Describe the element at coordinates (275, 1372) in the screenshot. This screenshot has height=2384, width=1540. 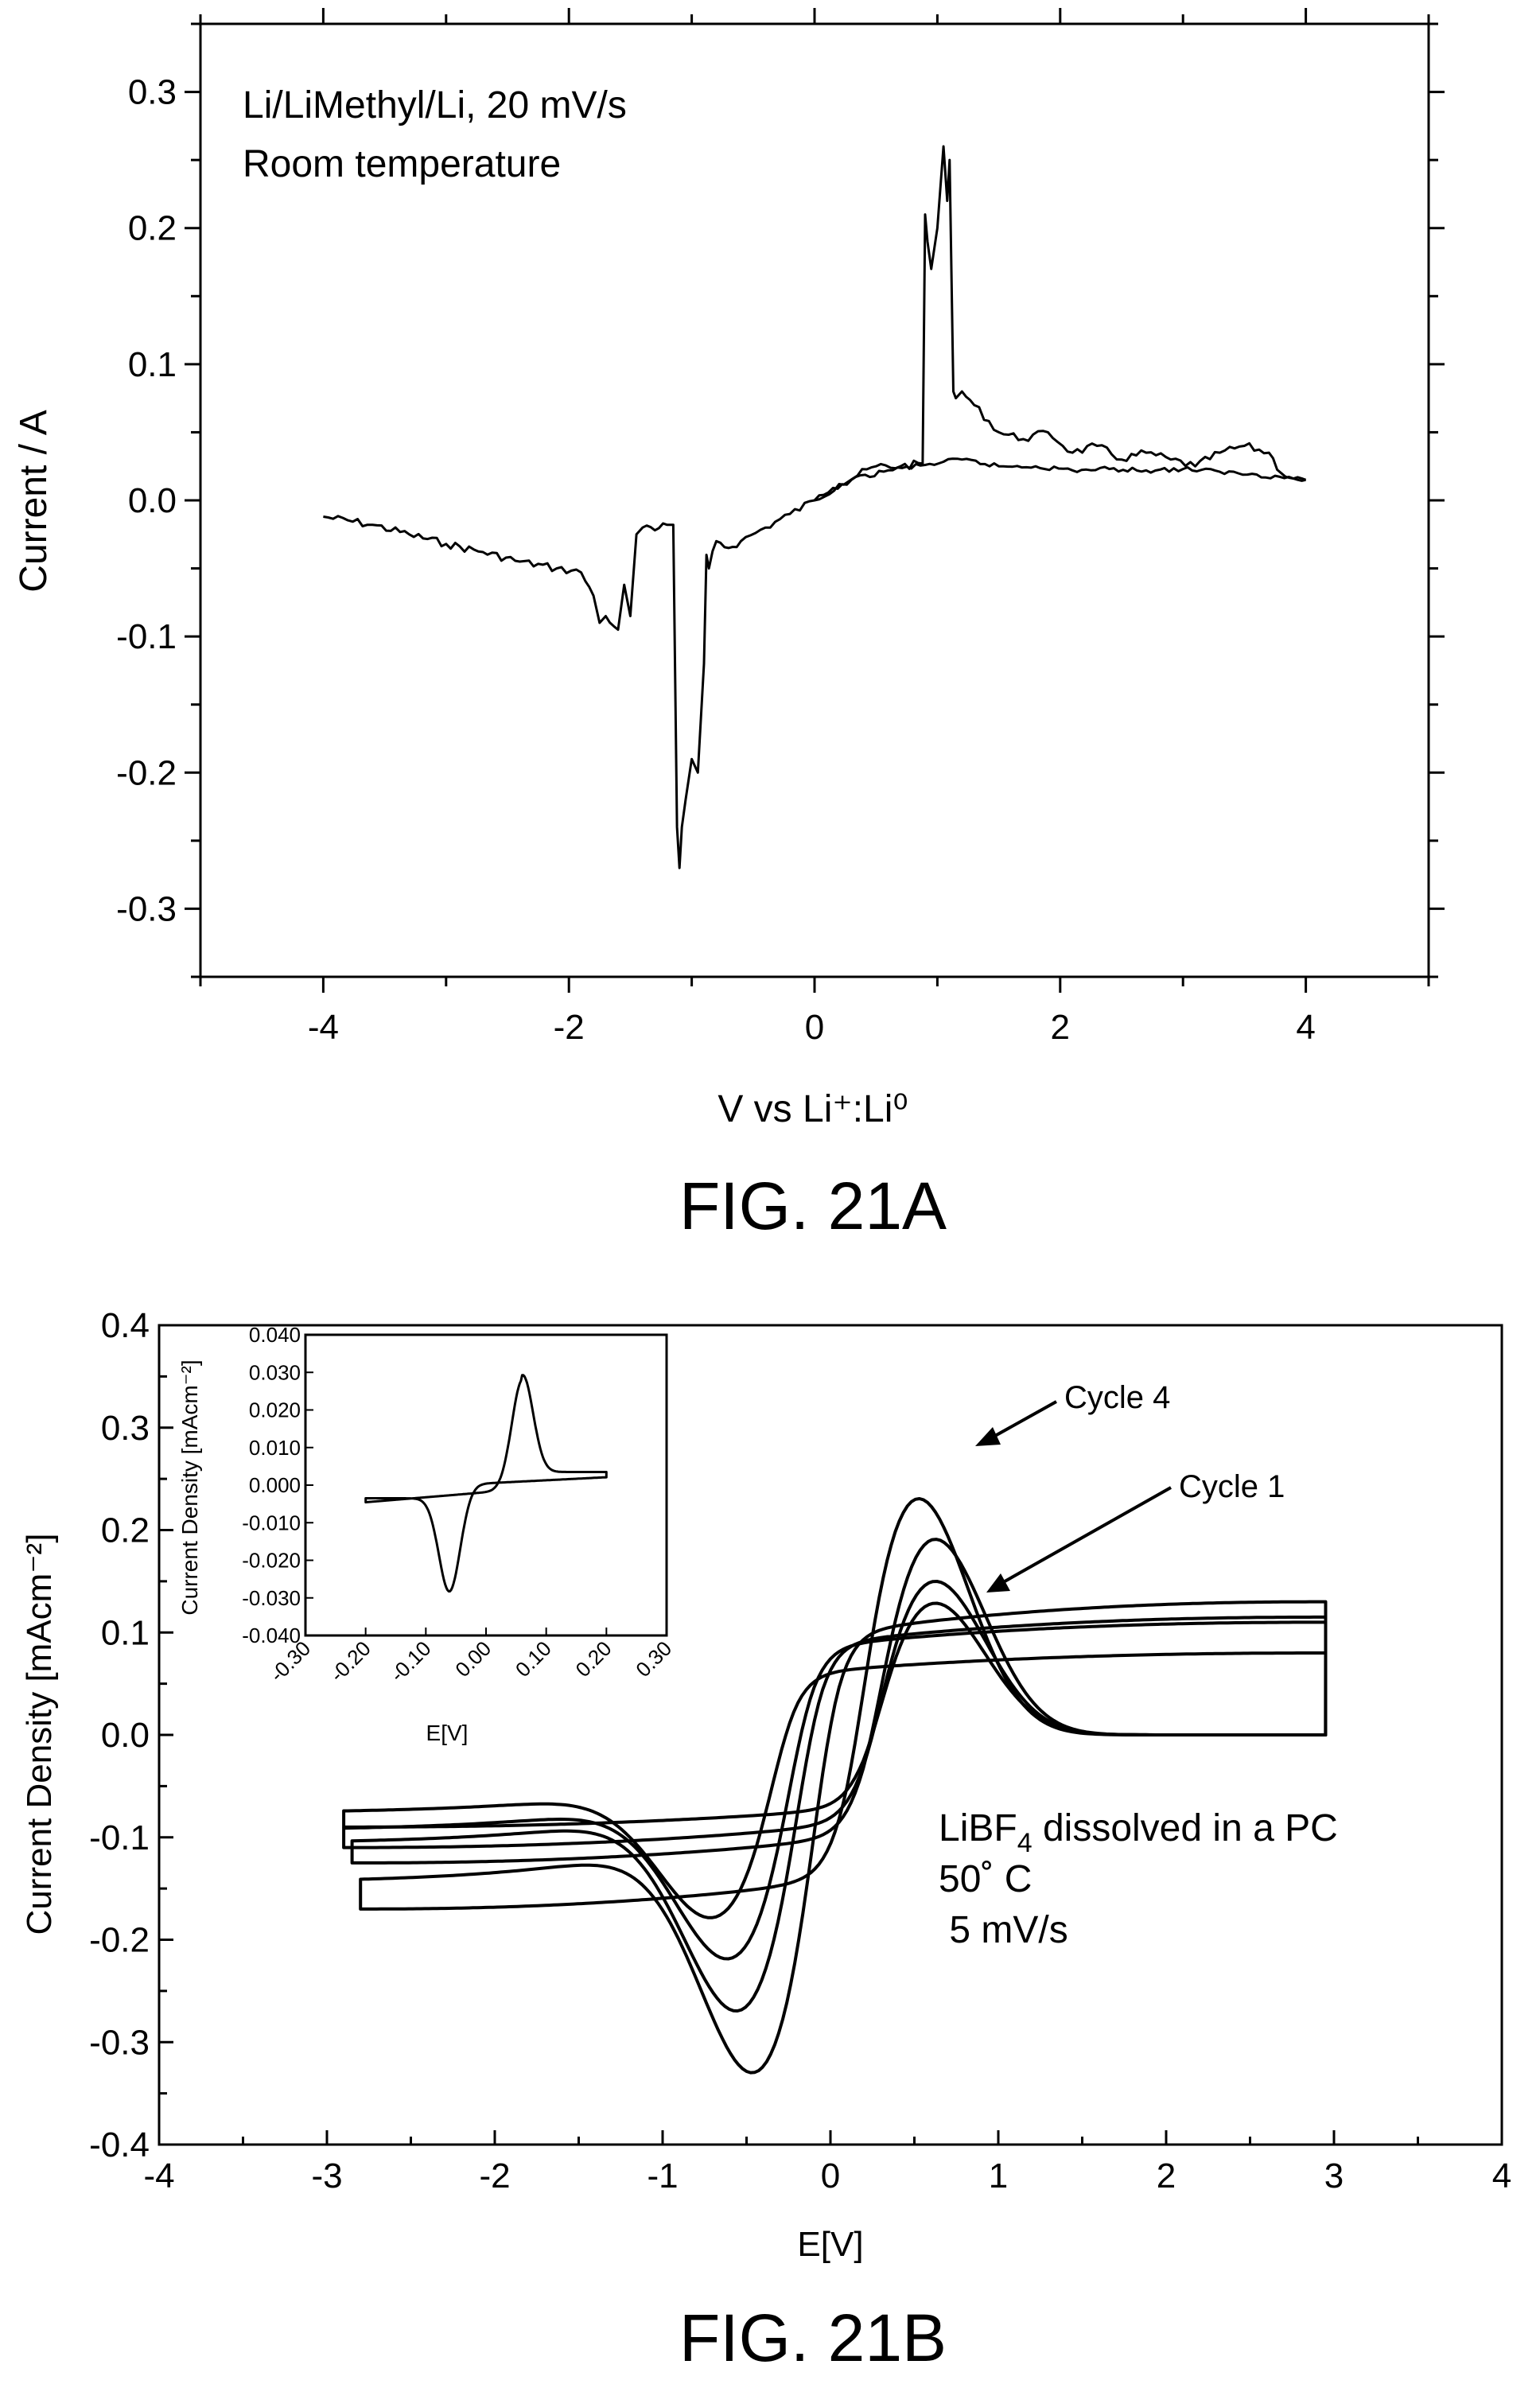
I see `inset-y-tick-label: 0.030` at that location.